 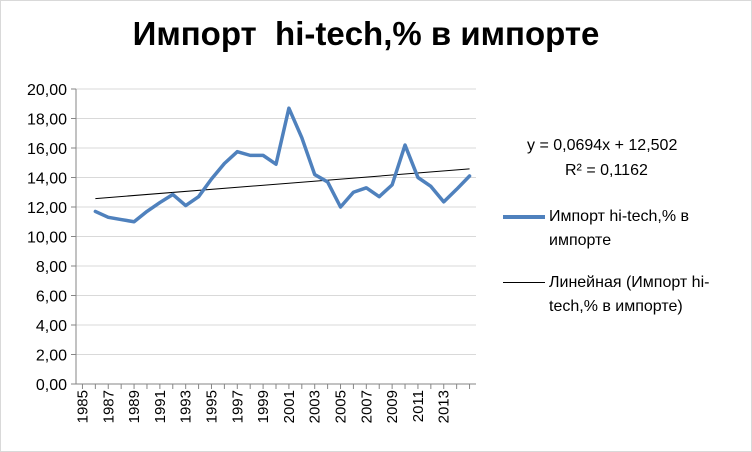 I want to click on trendline, so click(x=282, y=184).